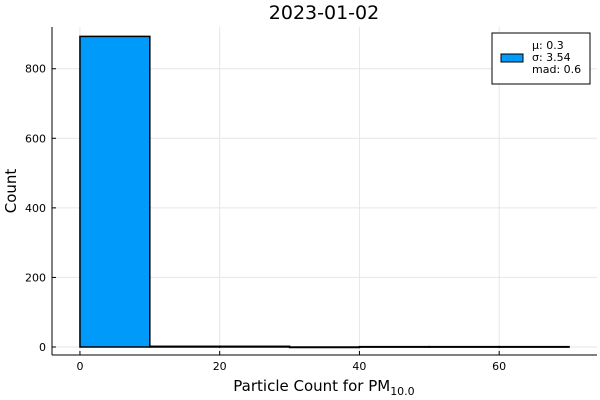 This screenshot has height=400, width=600. What do you see at coordinates (359, 366) in the screenshot?
I see `x-tick-label: 40` at bounding box center [359, 366].